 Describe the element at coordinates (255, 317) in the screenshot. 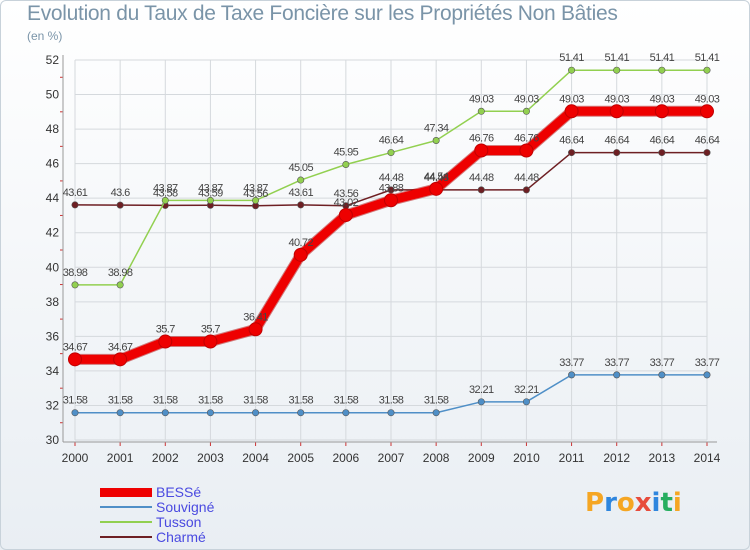

I see `data-label: 36.41` at that location.